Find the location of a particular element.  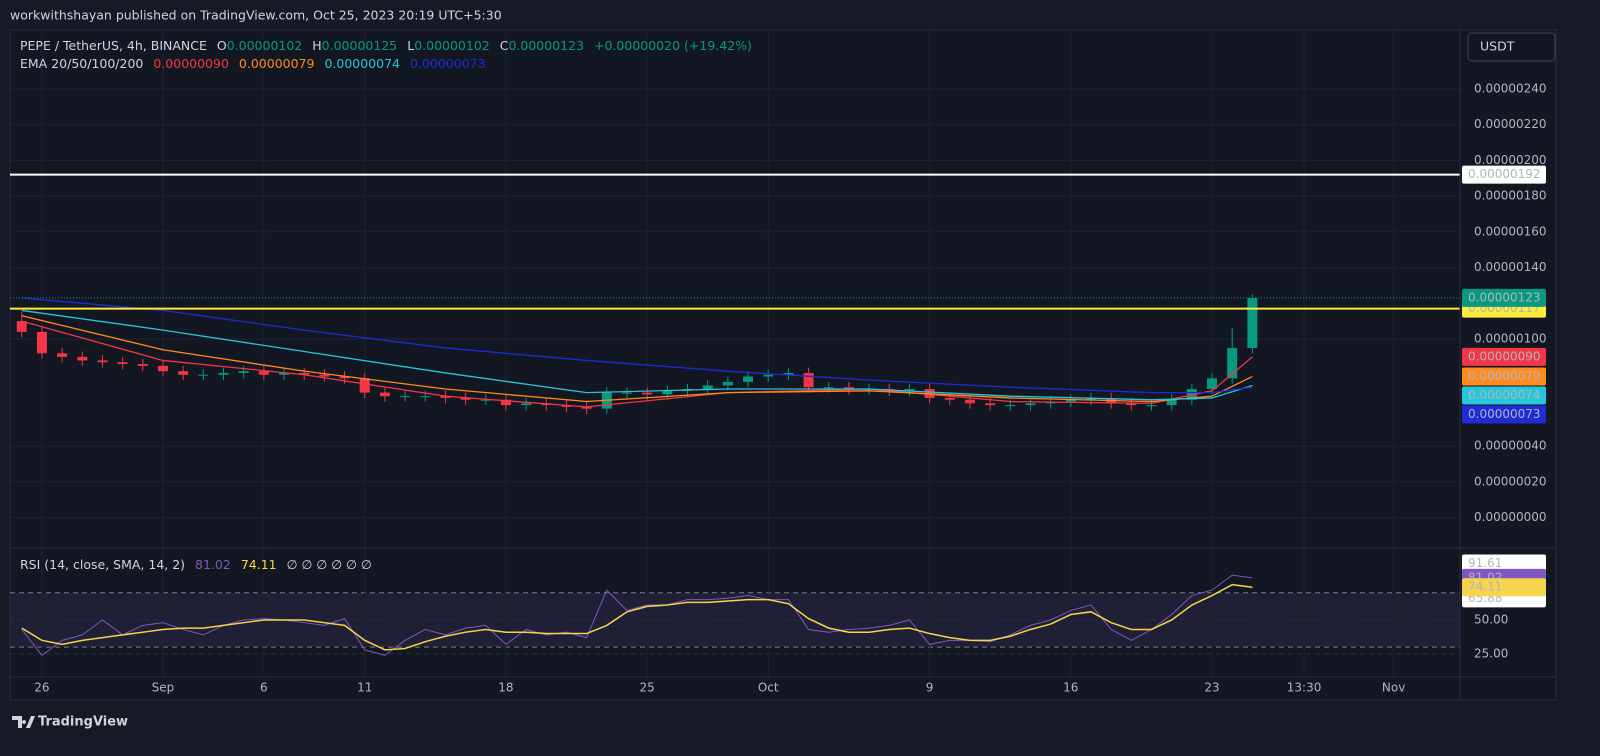

y-tick-label: 0.00000220 is located at coordinates (1510, 124).